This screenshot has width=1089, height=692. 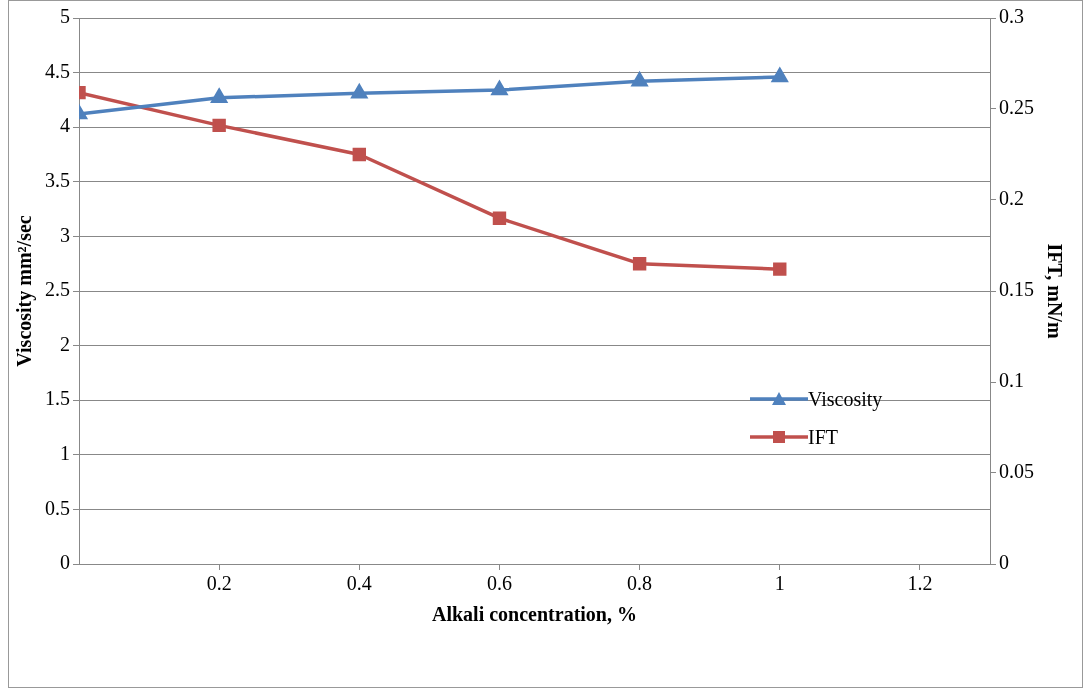 What do you see at coordinates (65, 562) in the screenshot?
I see `y-tick-label: 0` at bounding box center [65, 562].